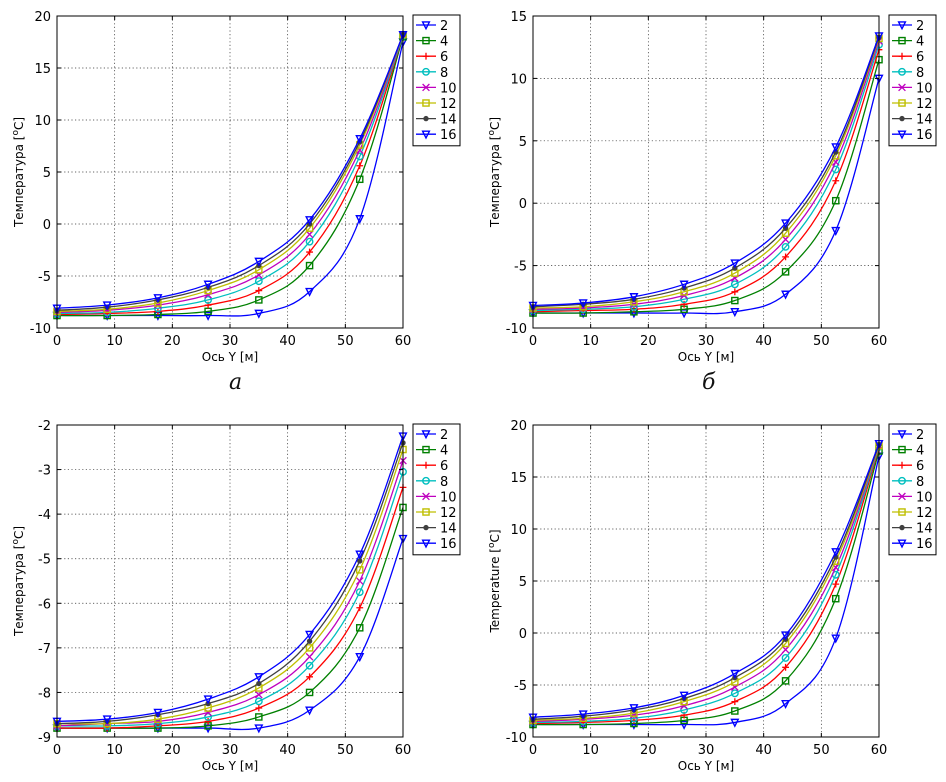  I want to click on y-tick-label: -4, so click(44, 515).